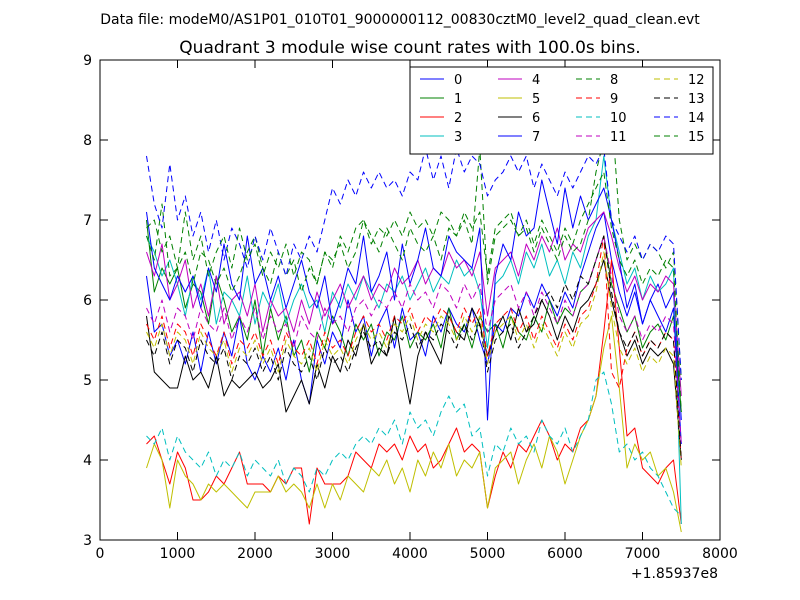 Image resolution: width=800 pixels, height=600 pixels. What do you see at coordinates (614, 80) in the screenshot?
I see `legend-label-8: 8` at bounding box center [614, 80].